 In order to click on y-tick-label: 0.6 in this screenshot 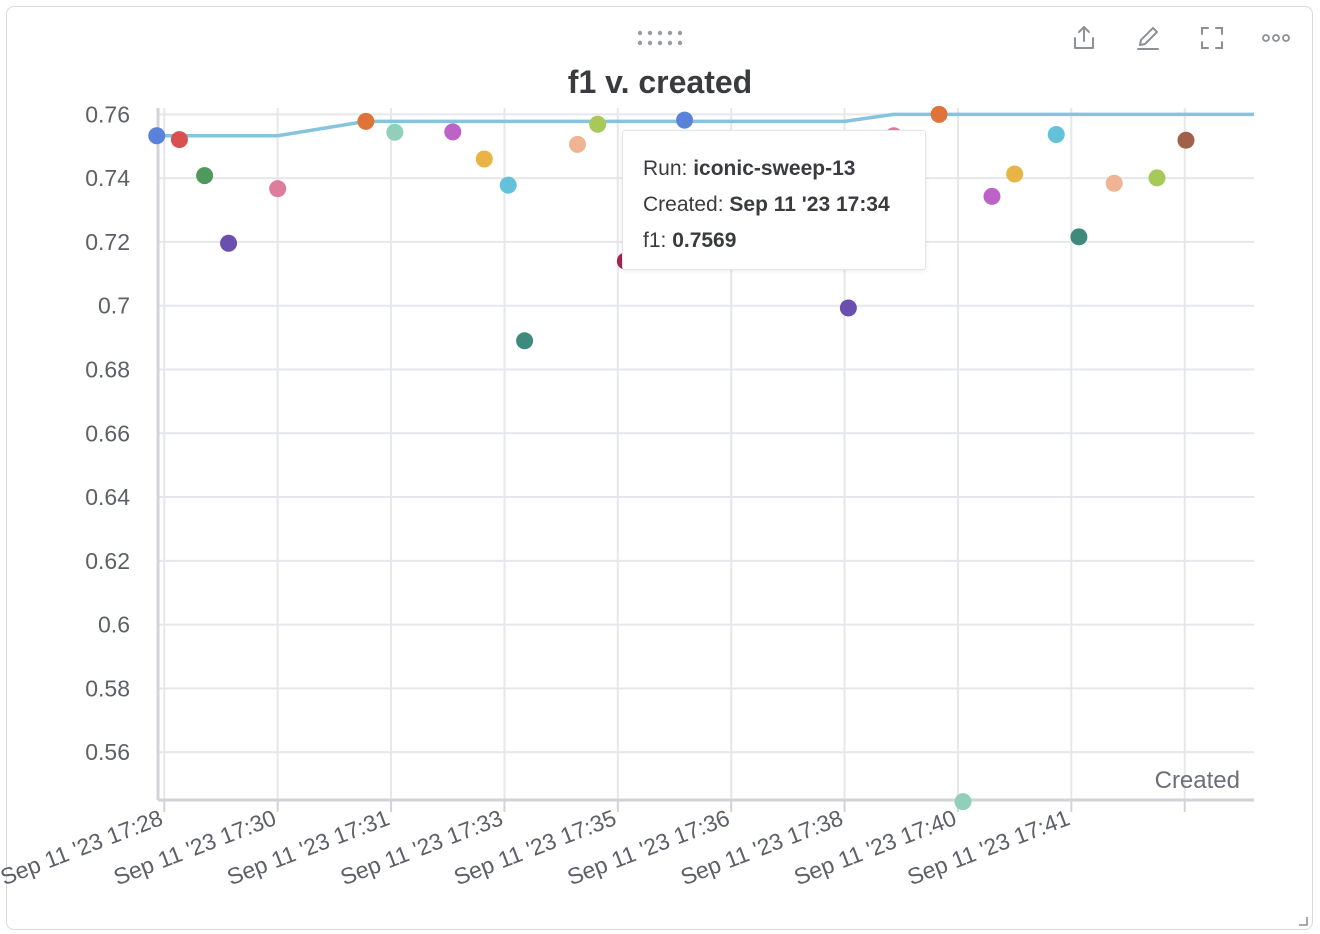, I will do `click(114, 625)`.